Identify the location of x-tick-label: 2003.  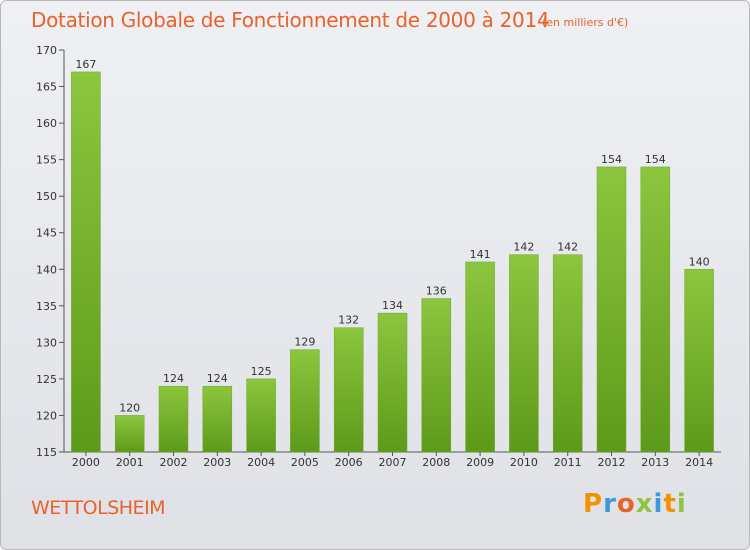
(217, 462).